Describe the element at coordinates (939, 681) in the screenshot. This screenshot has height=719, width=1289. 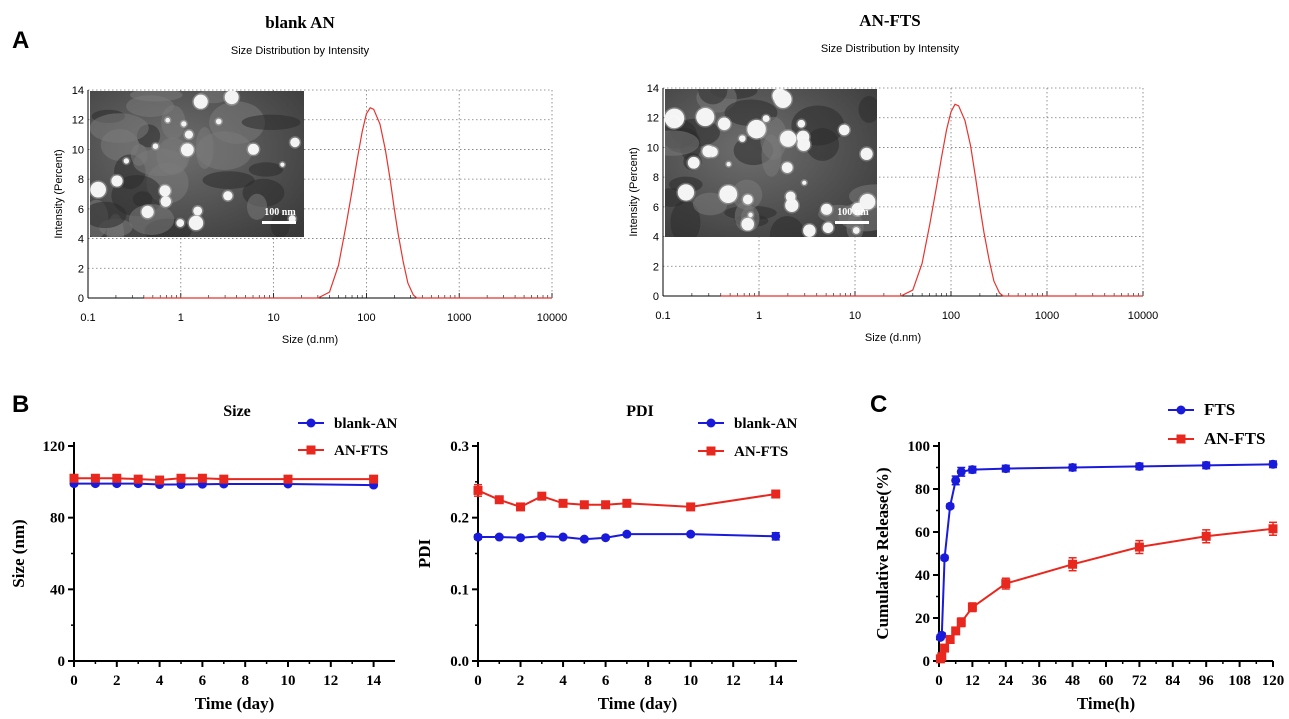
I see `x-tick-label: 0` at that location.